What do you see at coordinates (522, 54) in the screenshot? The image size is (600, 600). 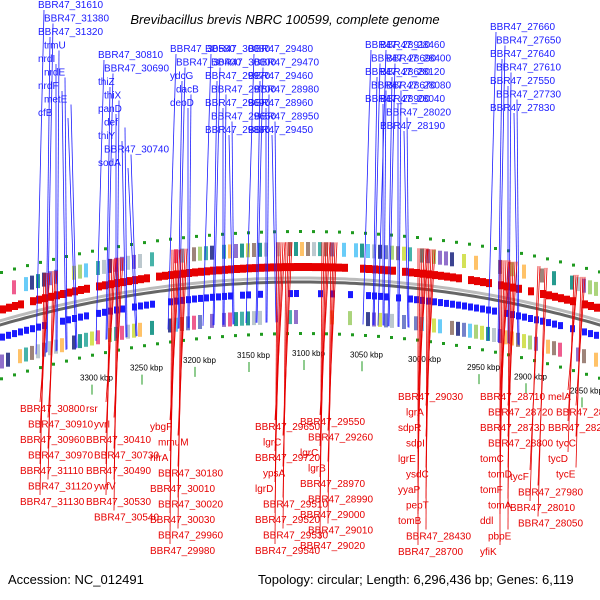 I see `forward-gene-label: BBR47_27640` at bounding box center [522, 54].